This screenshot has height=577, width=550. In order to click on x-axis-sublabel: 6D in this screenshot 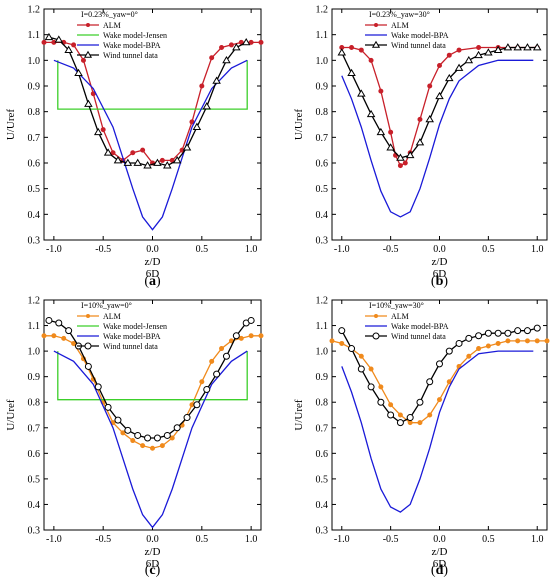, I will do `click(153, 274)`.